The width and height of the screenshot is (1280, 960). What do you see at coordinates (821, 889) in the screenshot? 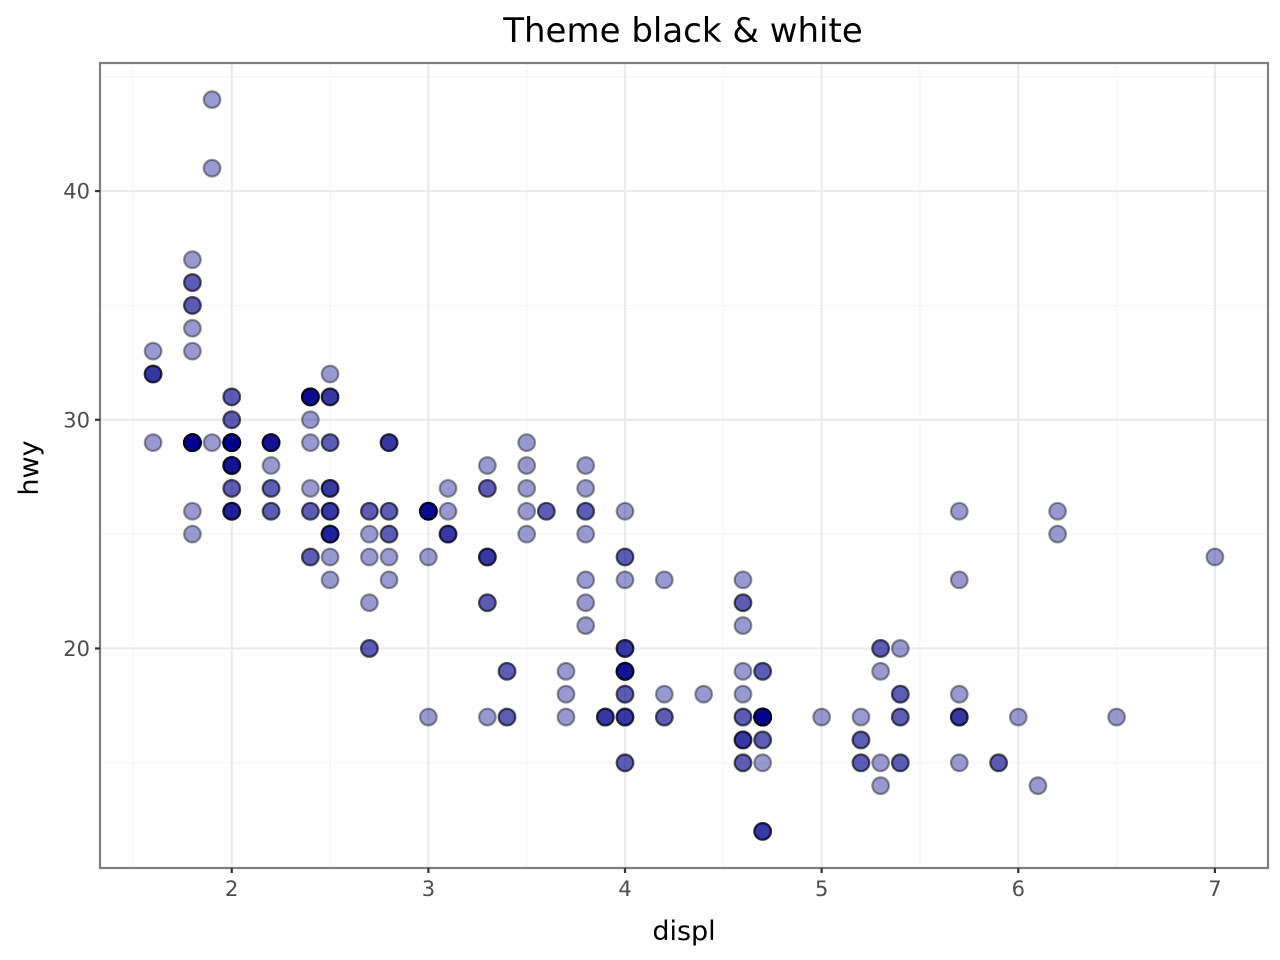
I see `x-tick-label: 5` at bounding box center [821, 889].